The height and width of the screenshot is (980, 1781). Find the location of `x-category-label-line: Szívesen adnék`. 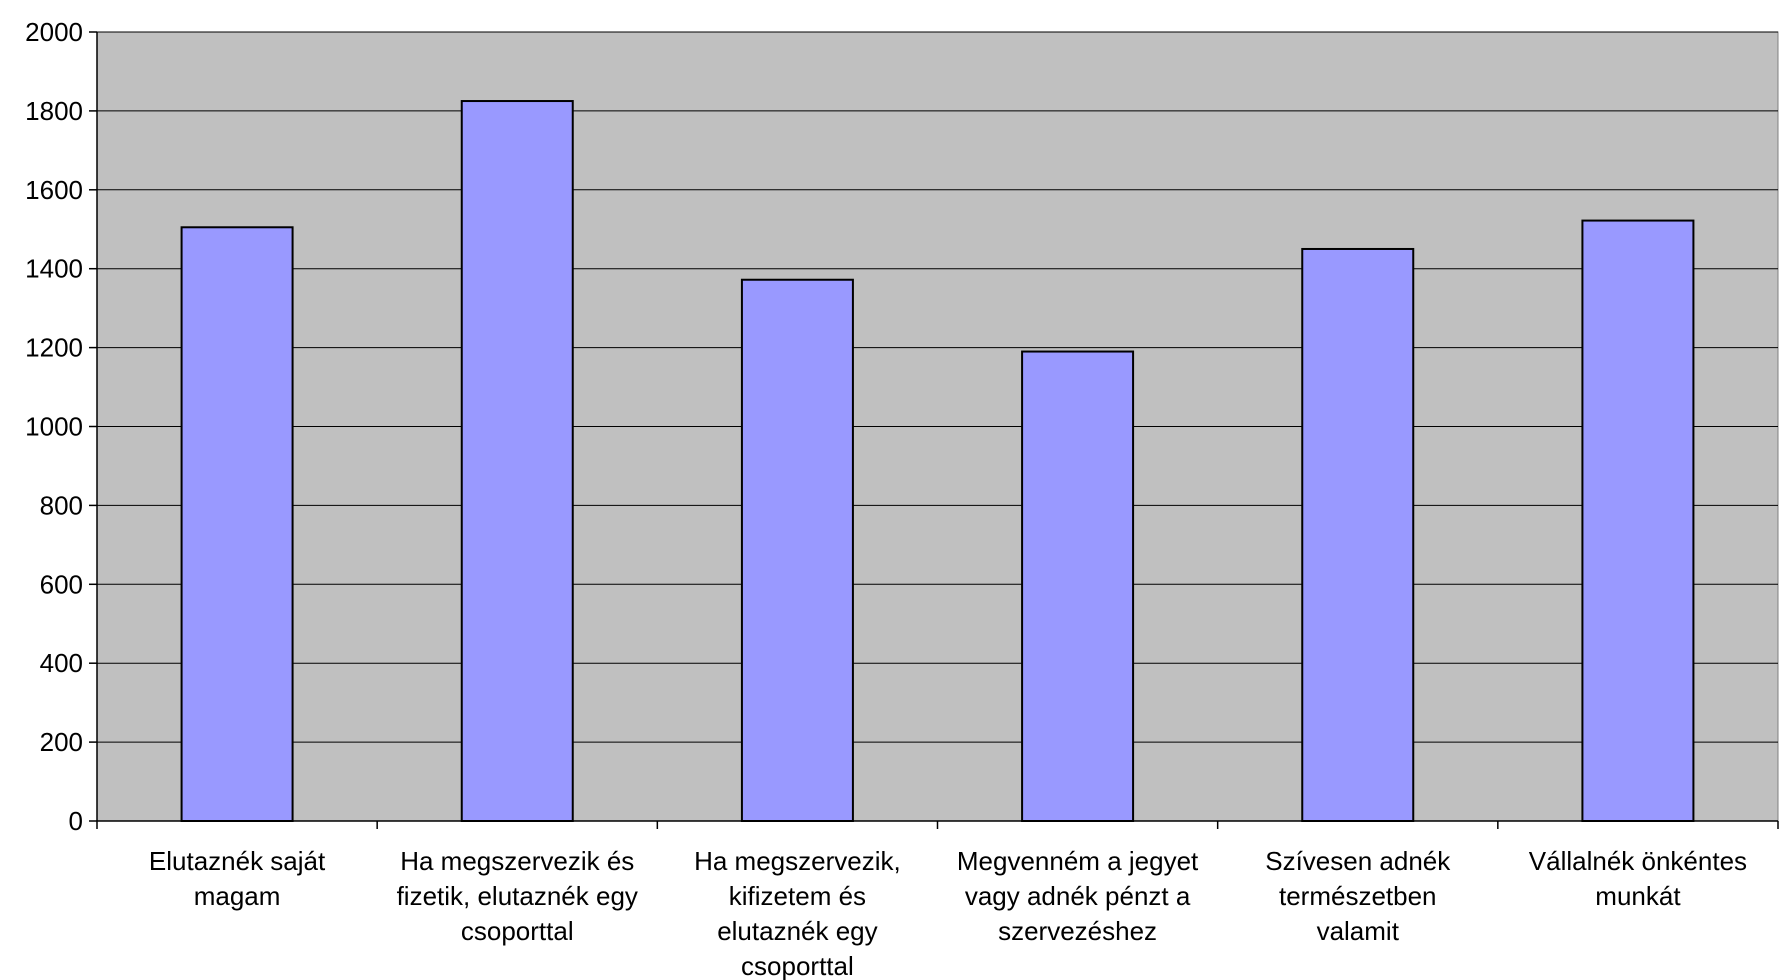

x-category-label-line: Szívesen adnék is located at coordinates (1358, 861).